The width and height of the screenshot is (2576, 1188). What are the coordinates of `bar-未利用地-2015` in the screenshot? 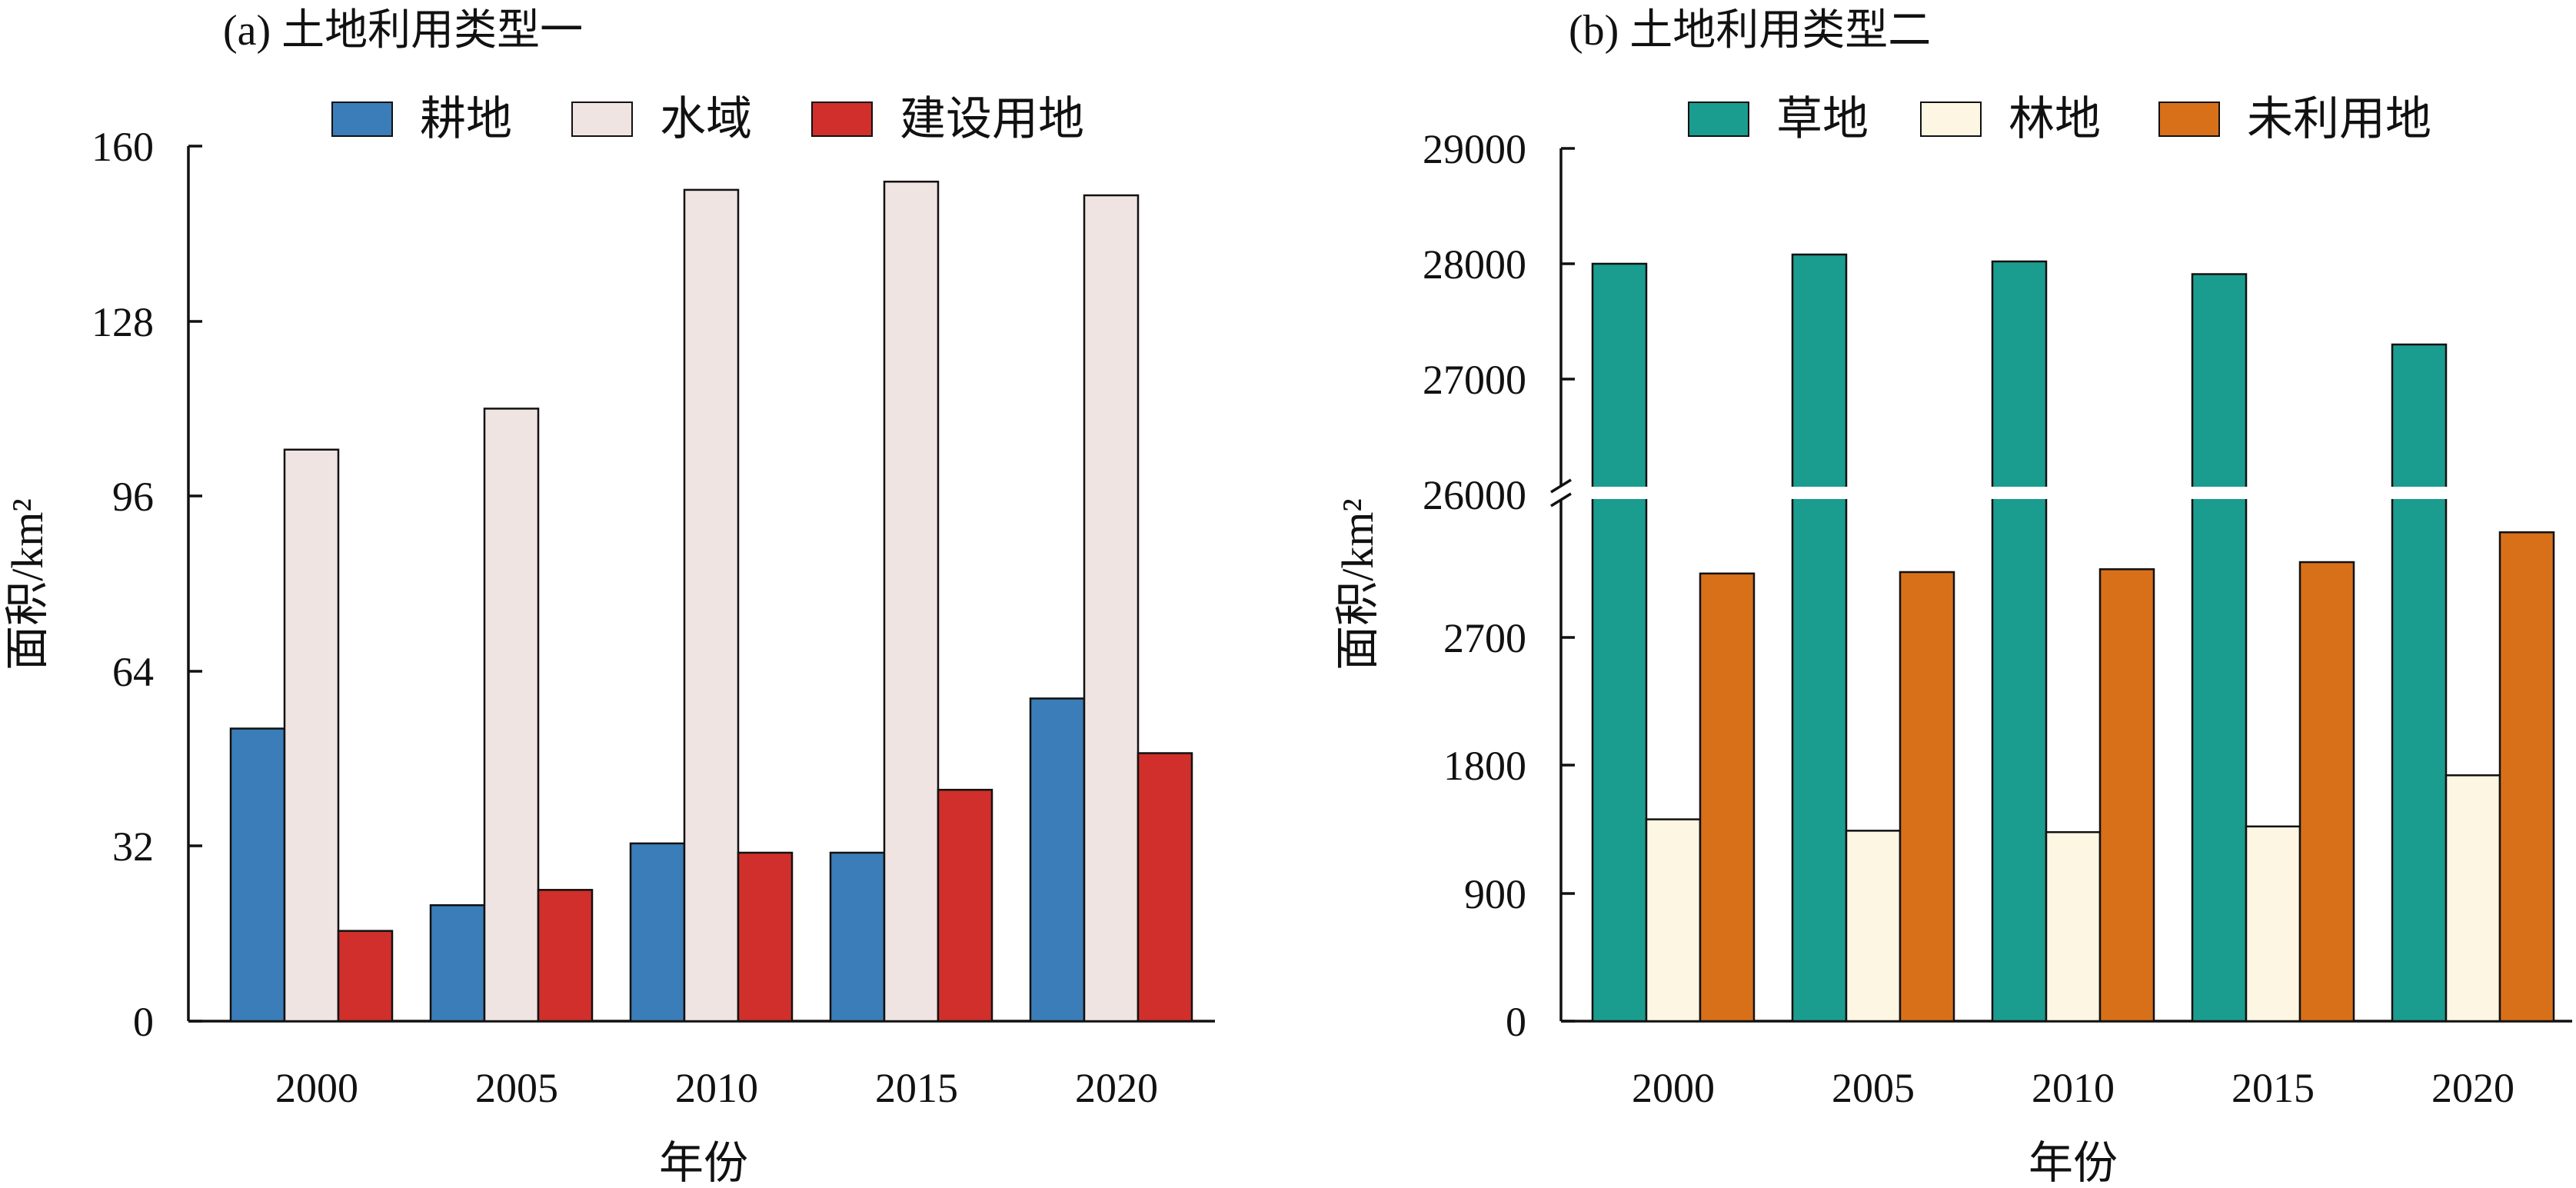 It's located at (2326, 792).